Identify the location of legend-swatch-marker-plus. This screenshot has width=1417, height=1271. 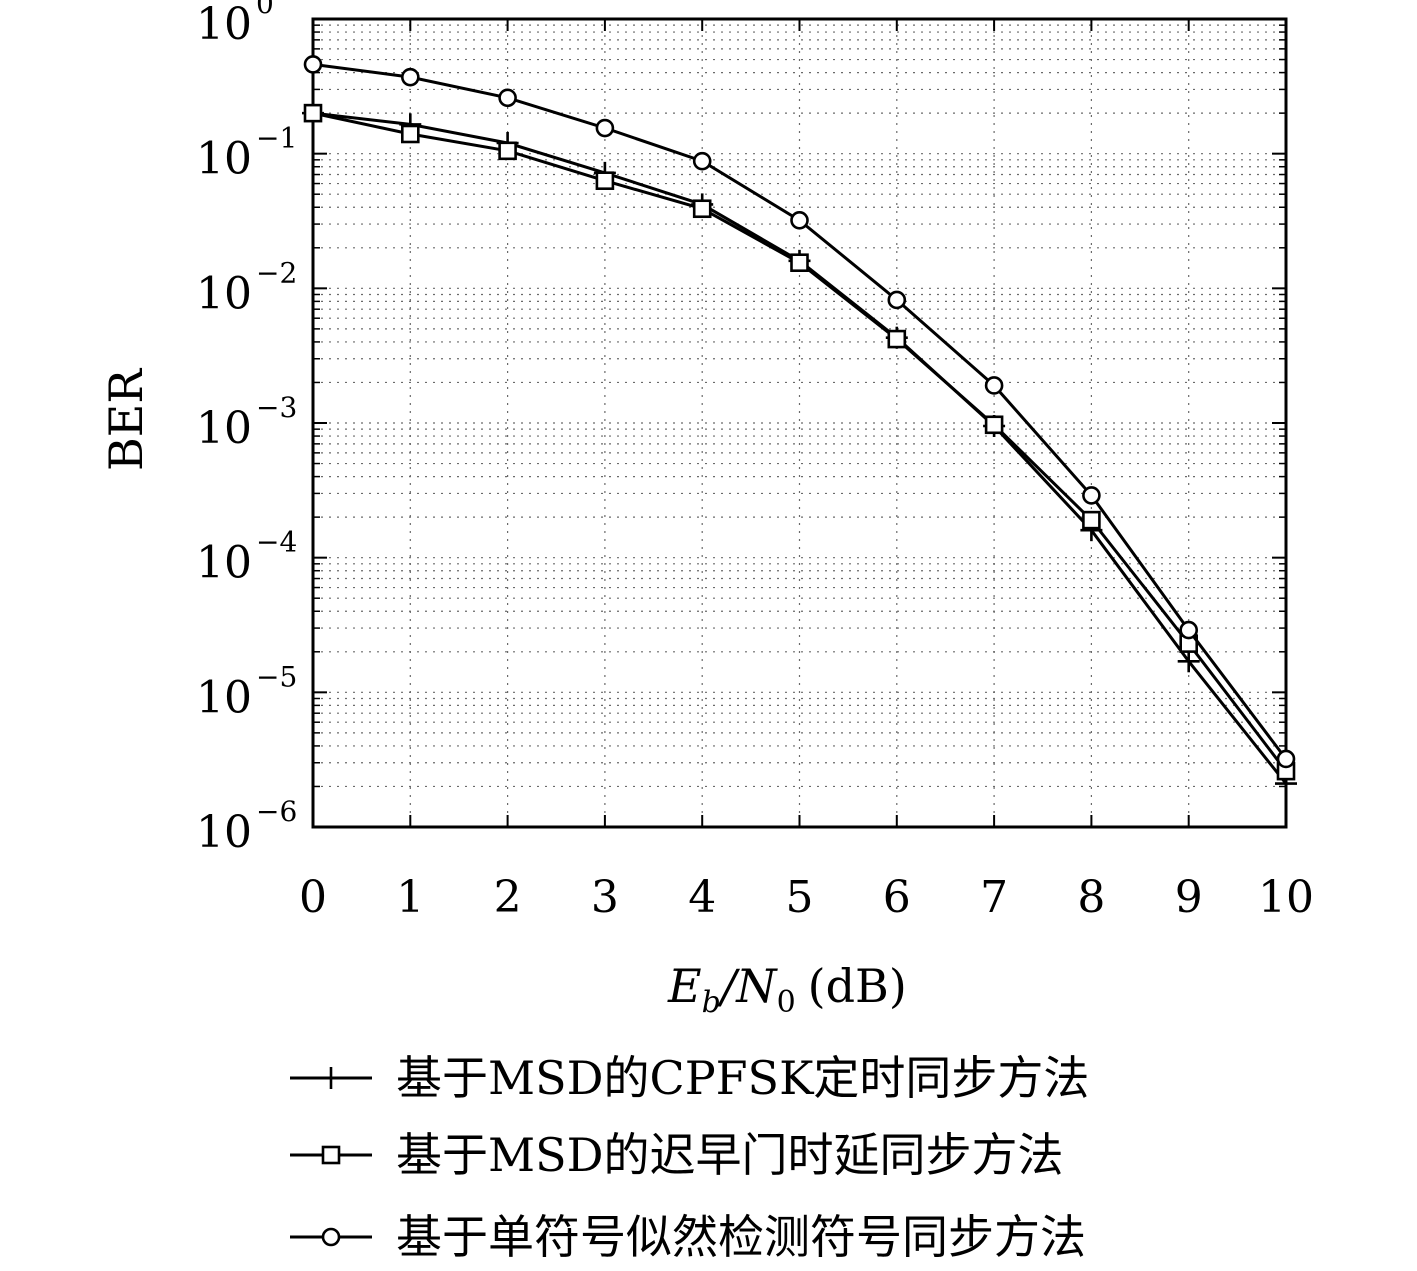
(331, 1078).